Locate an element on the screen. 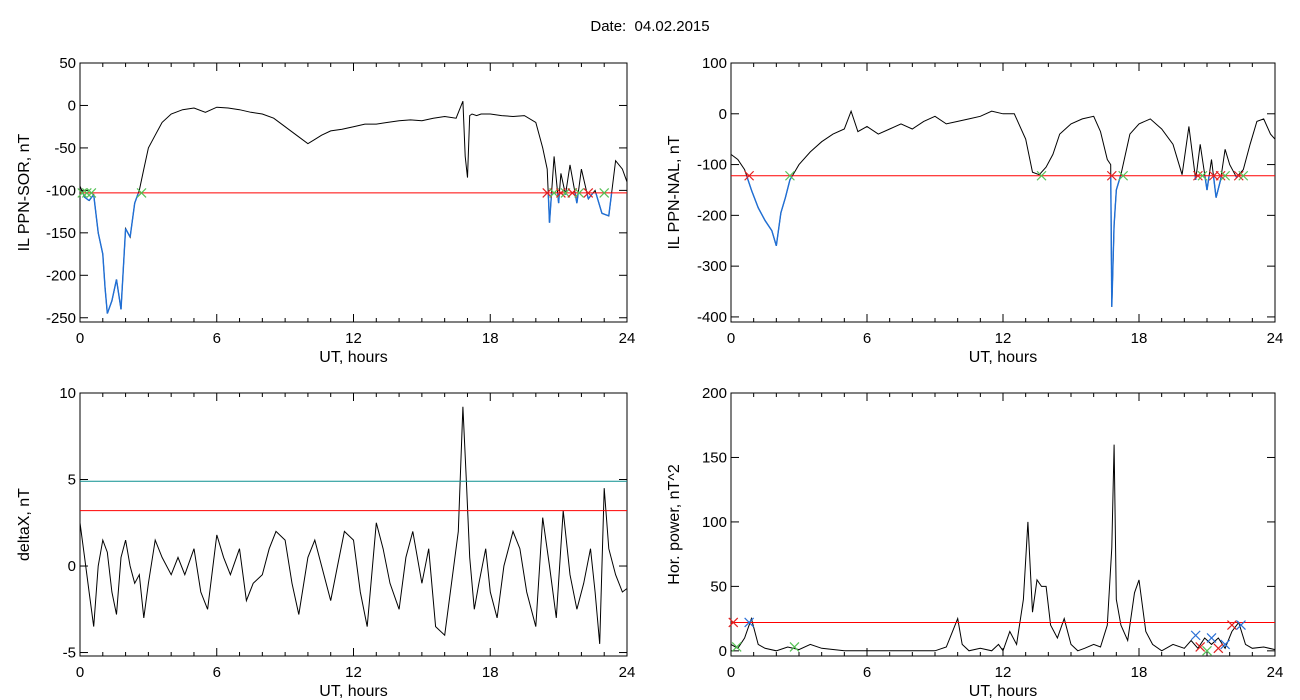 Image resolution: width=1300 pixels, height=700 pixels. y-tick-label: 5 is located at coordinates (72, 480).